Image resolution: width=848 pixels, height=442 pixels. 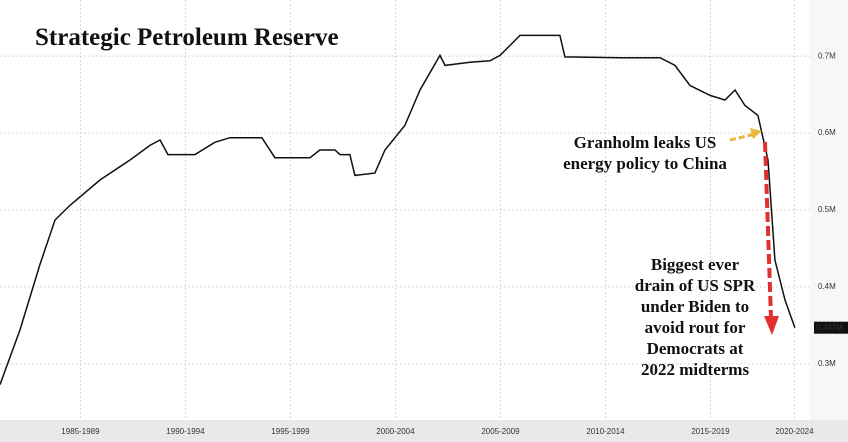 What do you see at coordinates (695, 306) in the screenshot?
I see `annotation: under Biden to` at bounding box center [695, 306].